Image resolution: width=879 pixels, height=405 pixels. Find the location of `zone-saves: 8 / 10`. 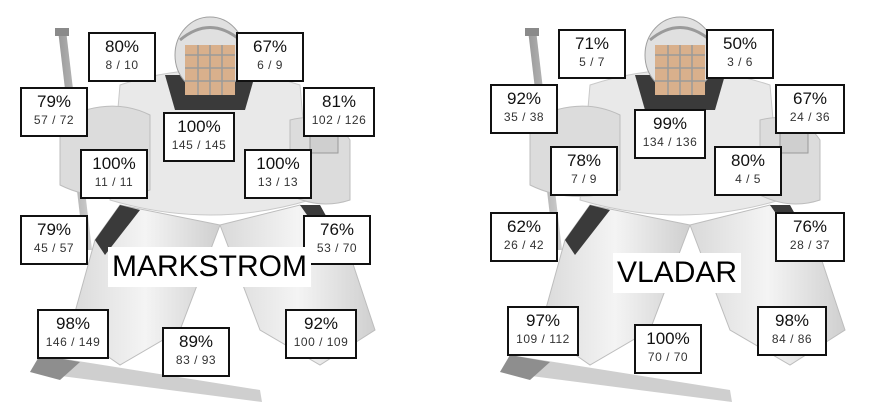

zone-saves: 8 / 10 is located at coordinates (122, 65).